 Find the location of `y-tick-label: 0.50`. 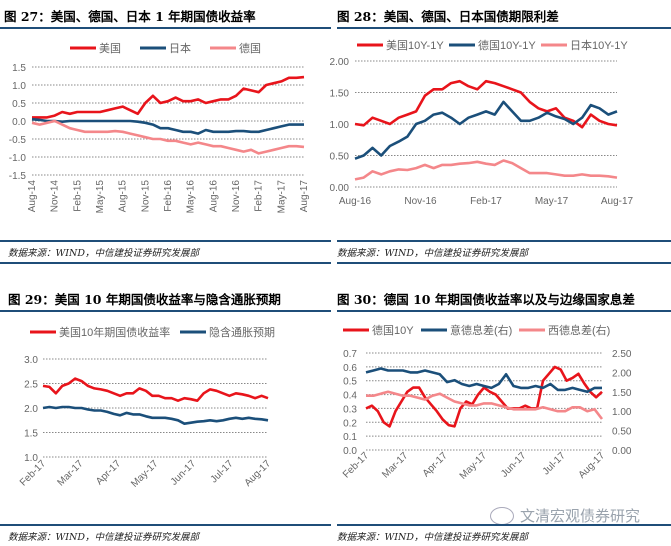

y-tick-label: 0.50 is located at coordinates (340, 157).